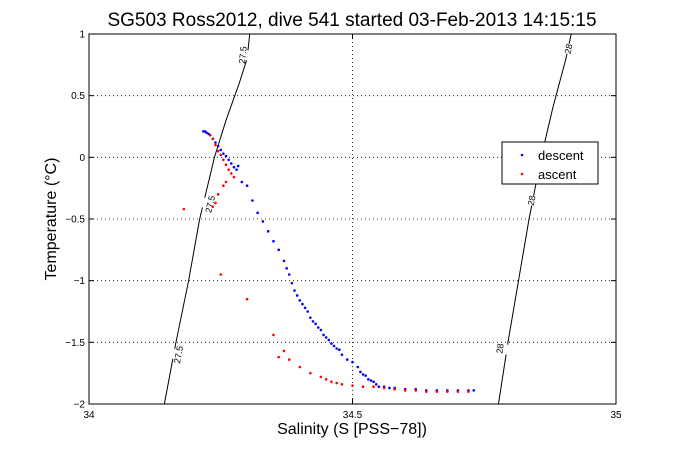 The height and width of the screenshot is (454, 681). I want to click on y-axis-label: Temperature (°C), so click(51, 219).